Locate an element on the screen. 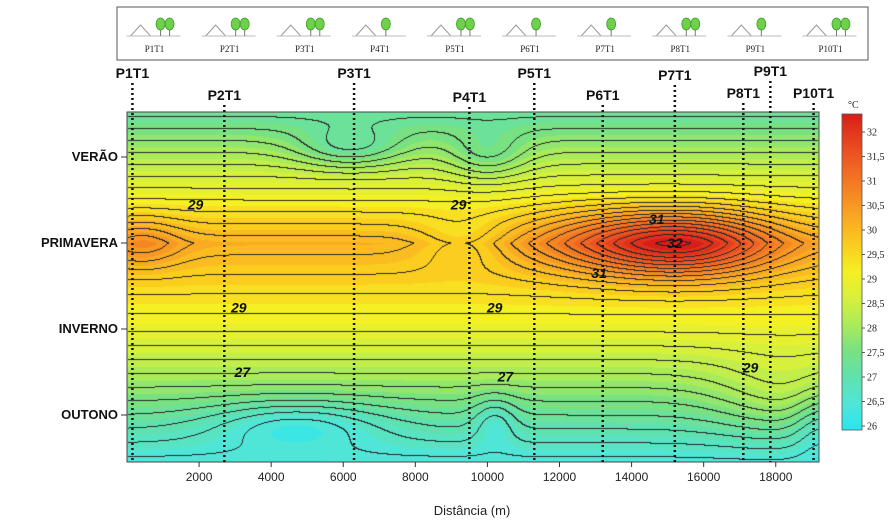 Image resolution: width=896 pixels, height=521 pixels. colorbar-gradient is located at coordinates (852, 272).